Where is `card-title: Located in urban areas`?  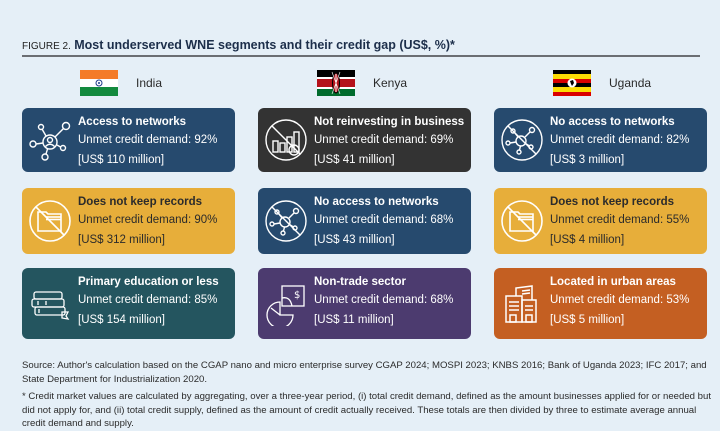
card-title: Located in urban areas is located at coordinates (613, 282).